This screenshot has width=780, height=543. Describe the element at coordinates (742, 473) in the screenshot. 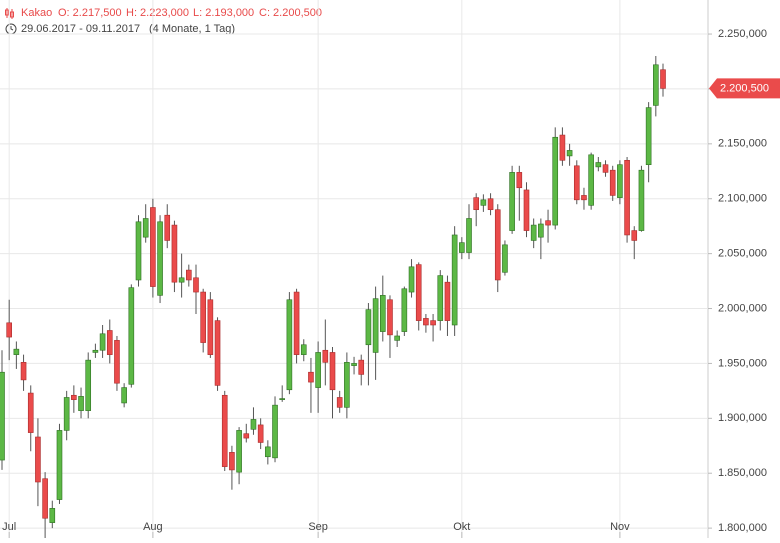

I see `y-tick-label: 1.850,000` at that location.